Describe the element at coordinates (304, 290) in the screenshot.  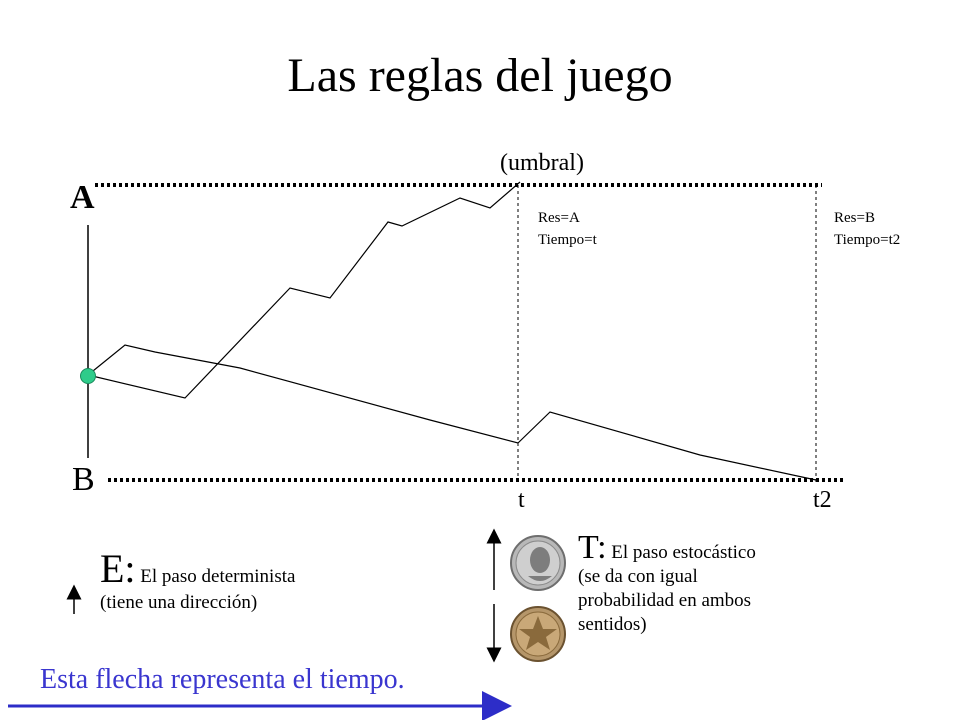
I see `path-to-a` at that location.